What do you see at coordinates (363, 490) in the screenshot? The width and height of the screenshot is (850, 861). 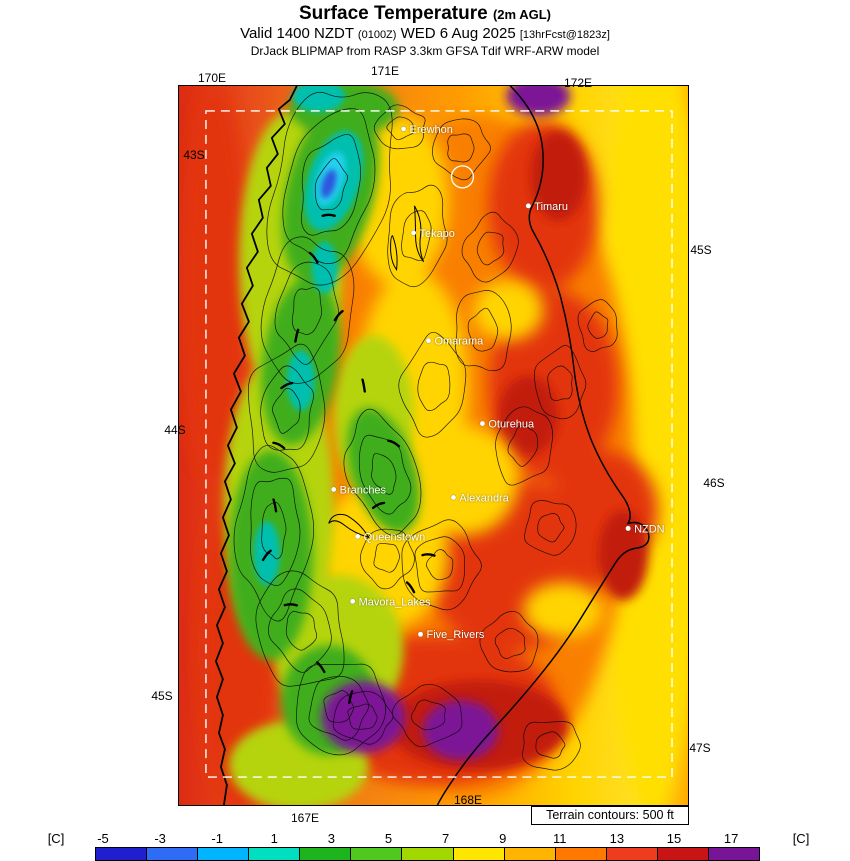 I see `city-label-branches: Branches` at bounding box center [363, 490].